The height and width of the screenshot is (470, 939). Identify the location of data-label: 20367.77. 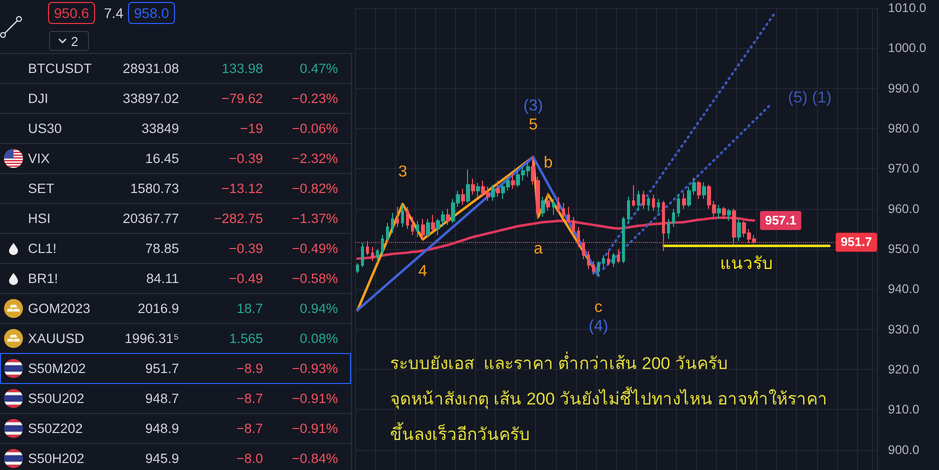
(150, 219).